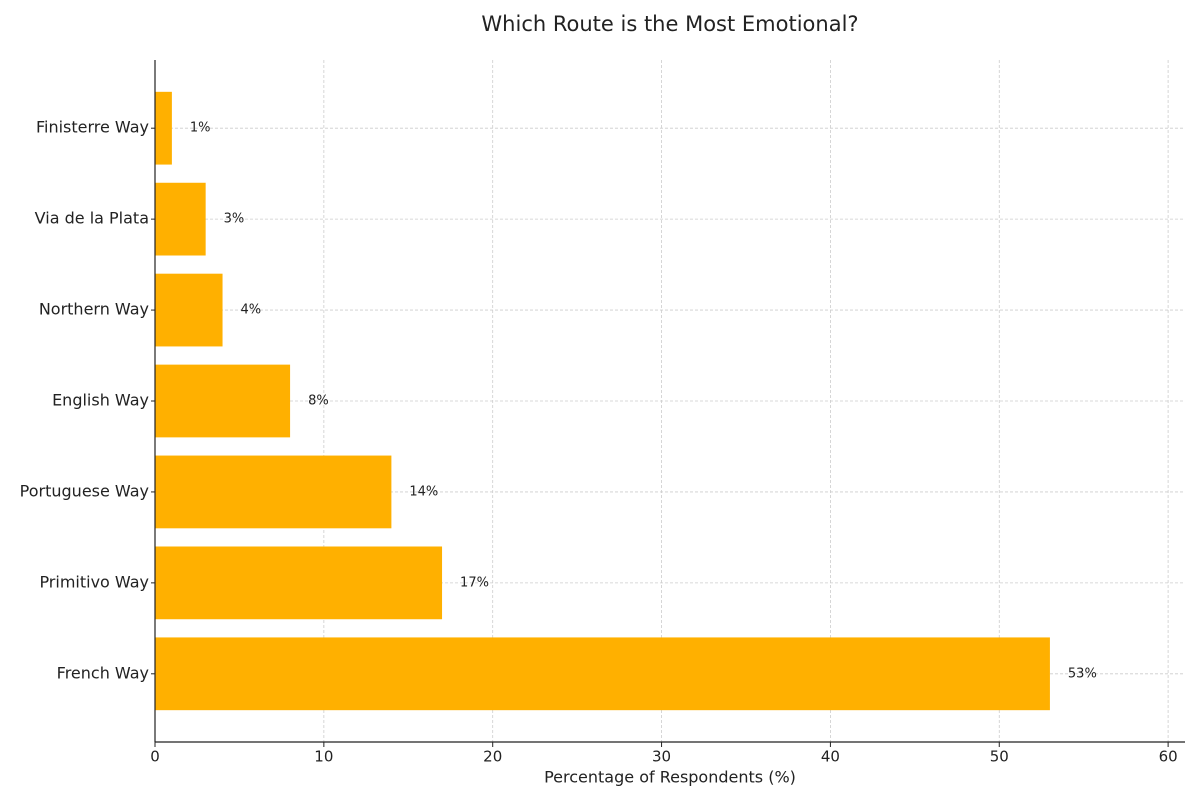 Image resolution: width=1200 pixels, height=800 pixels. I want to click on x-tick-label: 60, so click(1168, 757).